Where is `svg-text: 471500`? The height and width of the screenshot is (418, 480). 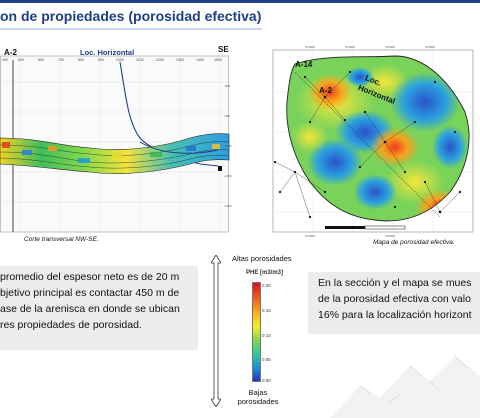
svg-text: 471500 is located at coordinates (350, 47).